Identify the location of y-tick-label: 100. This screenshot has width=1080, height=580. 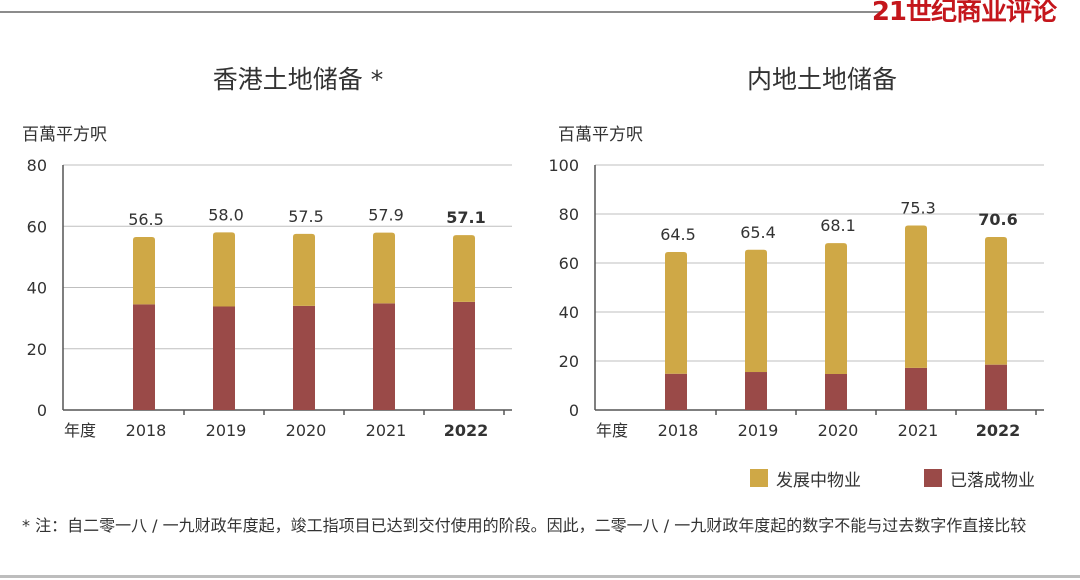
(563, 165).